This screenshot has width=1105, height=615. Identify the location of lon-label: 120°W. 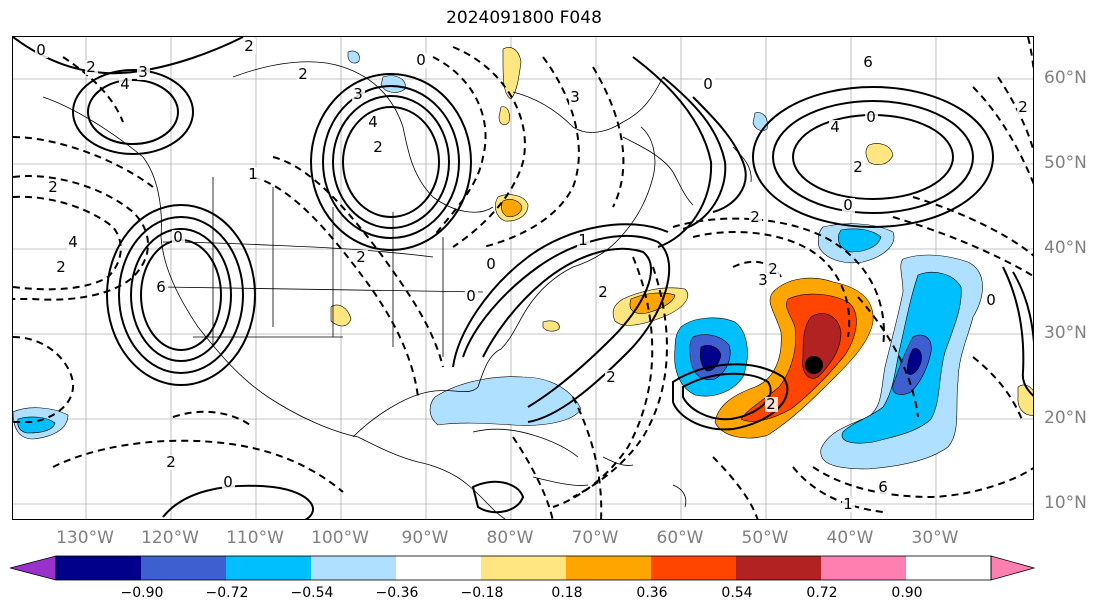
(170, 538).